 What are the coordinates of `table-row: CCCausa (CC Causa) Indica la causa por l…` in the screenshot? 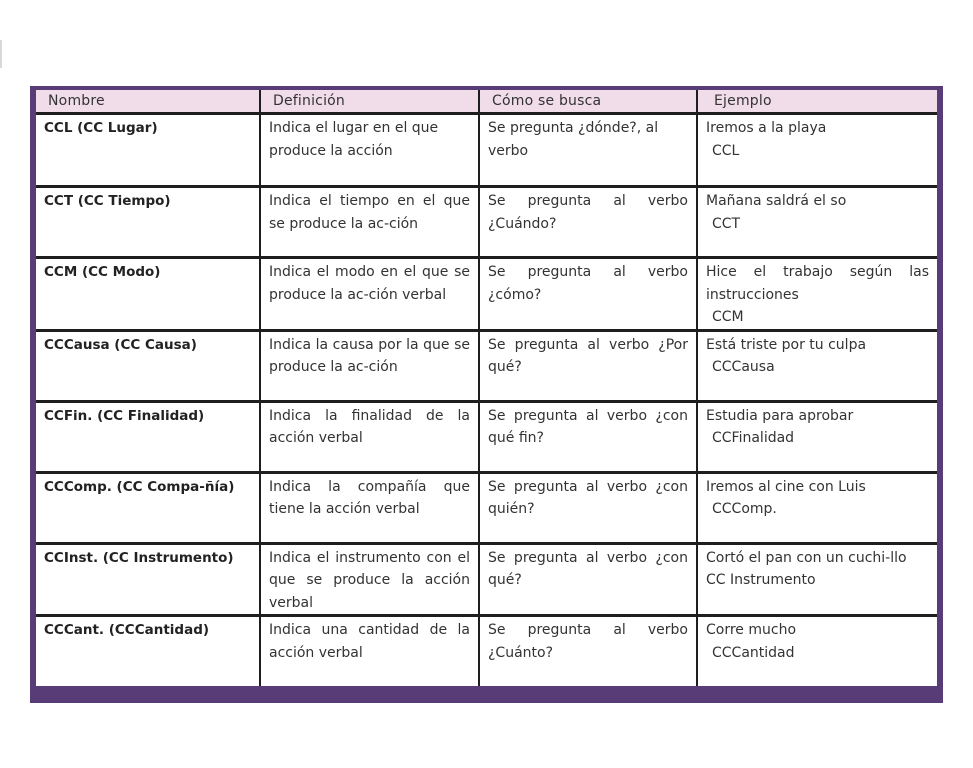 It's located at (486, 364).